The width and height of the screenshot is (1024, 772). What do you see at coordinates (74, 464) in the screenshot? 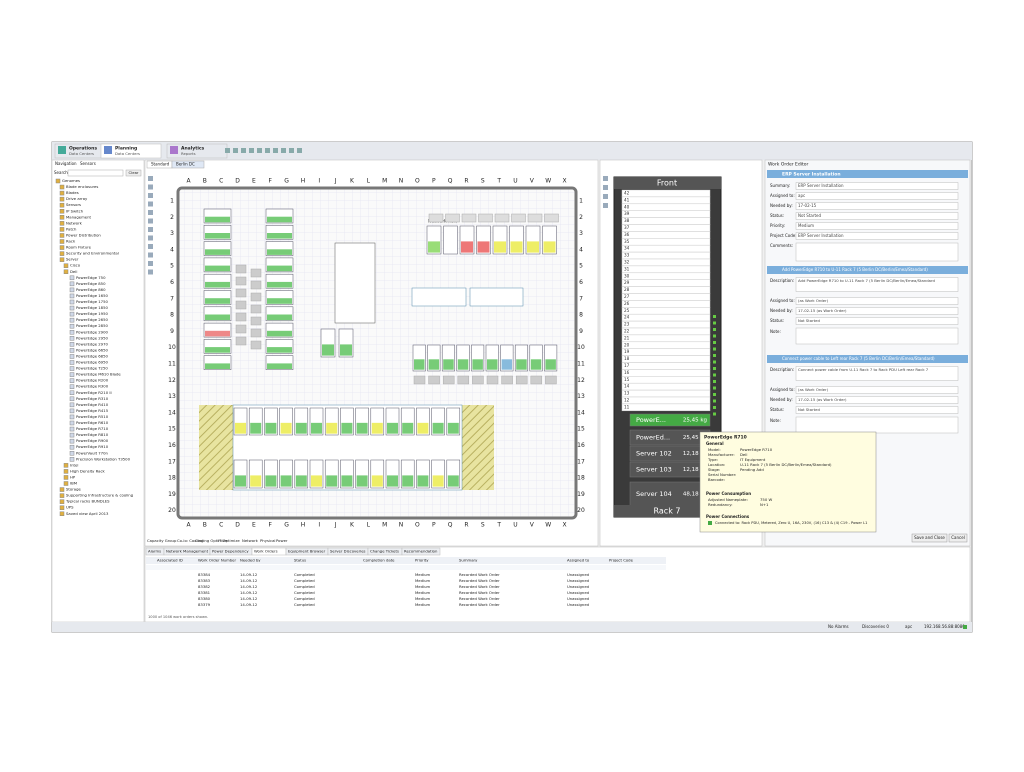
I see `tree-item: Intel` at bounding box center [74, 464].